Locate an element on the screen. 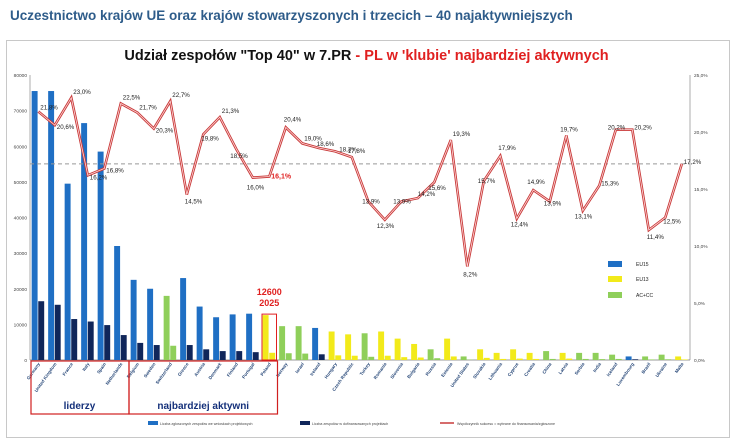  rate-label-iceland: 20,2% is located at coordinates (617, 128).